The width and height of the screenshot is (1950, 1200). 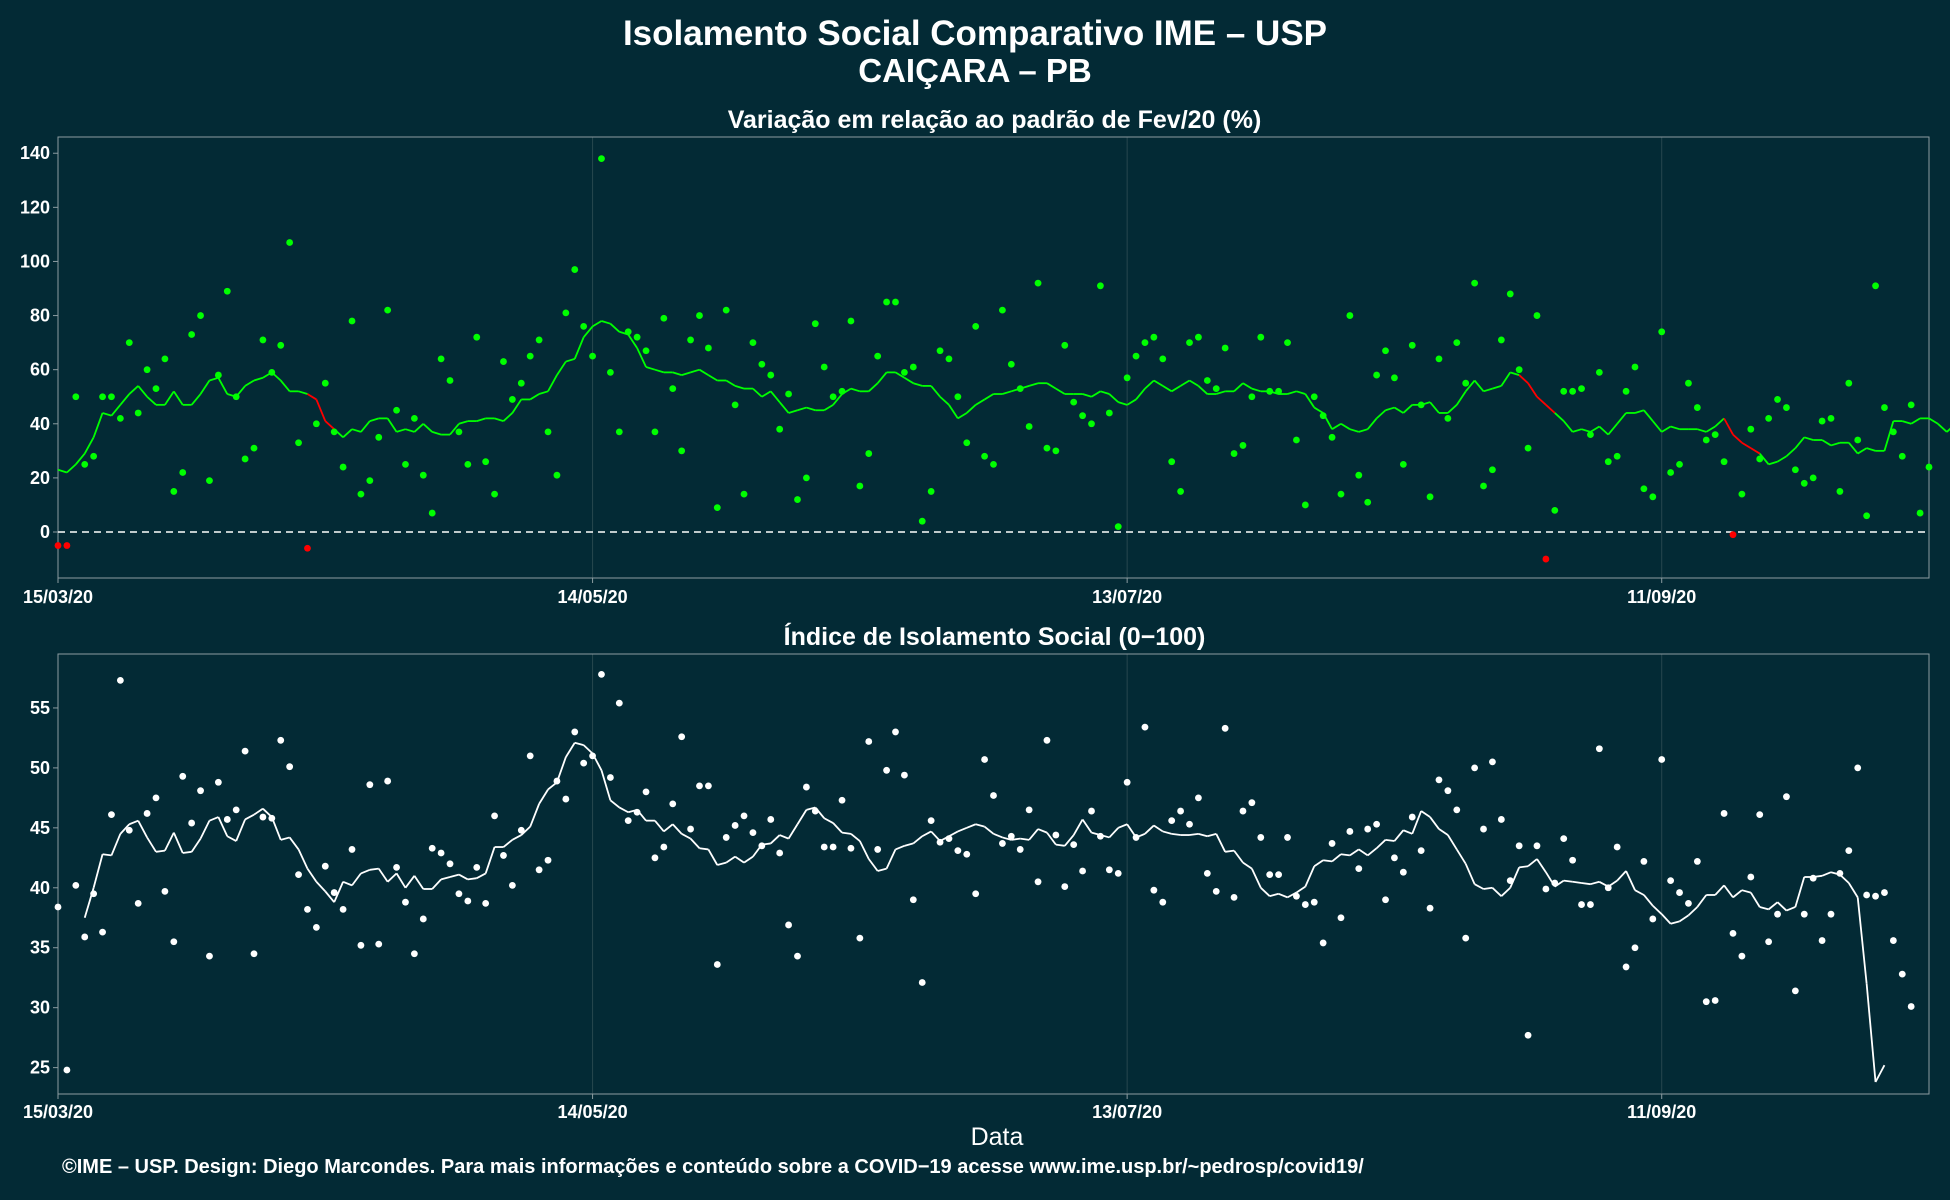 What do you see at coordinates (35, 153) in the screenshot?
I see `y-tick-label: 140` at bounding box center [35, 153].